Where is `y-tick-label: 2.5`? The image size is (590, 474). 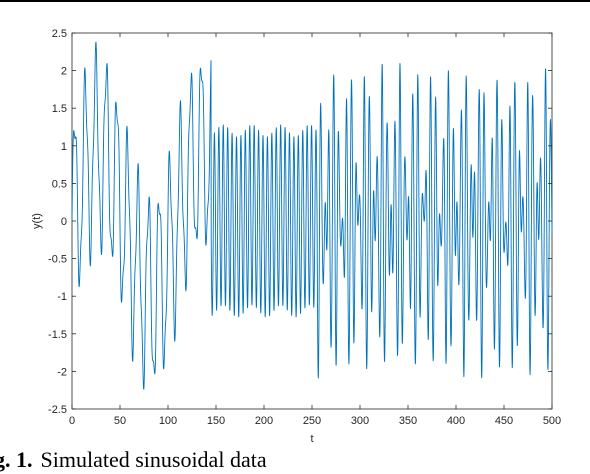
y-tick-label: 2.5 is located at coordinates (59, 34).